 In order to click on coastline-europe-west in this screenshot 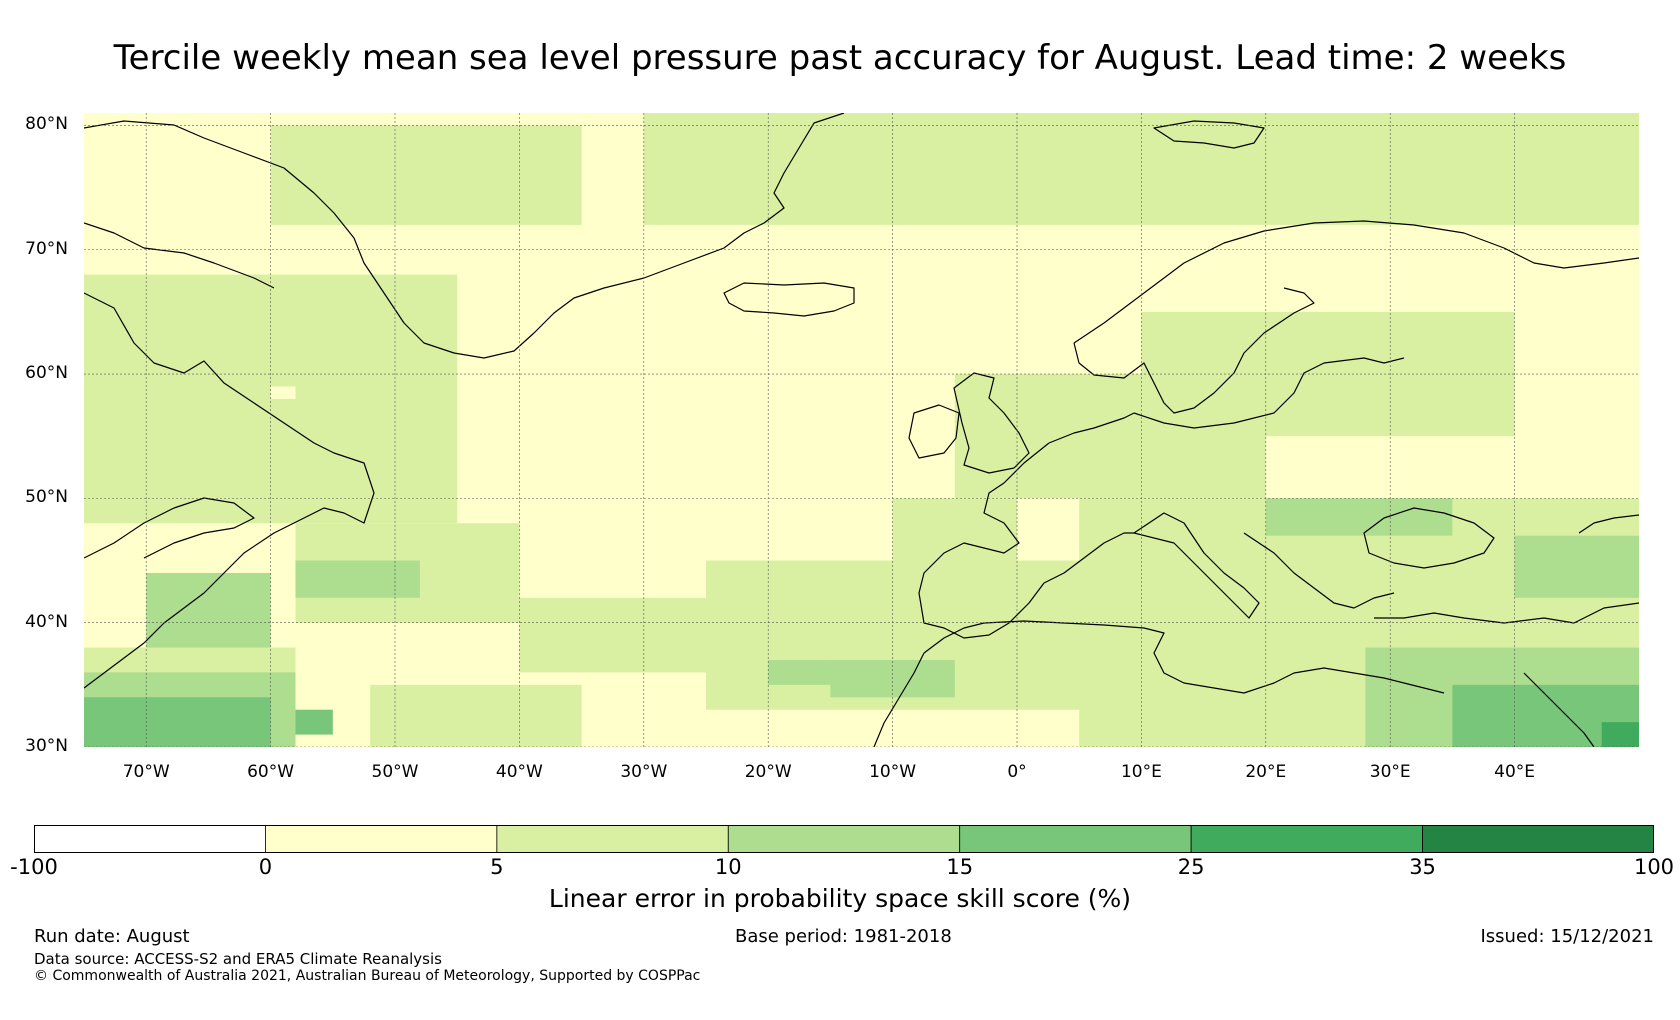, I will do `click(1026, 540)`.